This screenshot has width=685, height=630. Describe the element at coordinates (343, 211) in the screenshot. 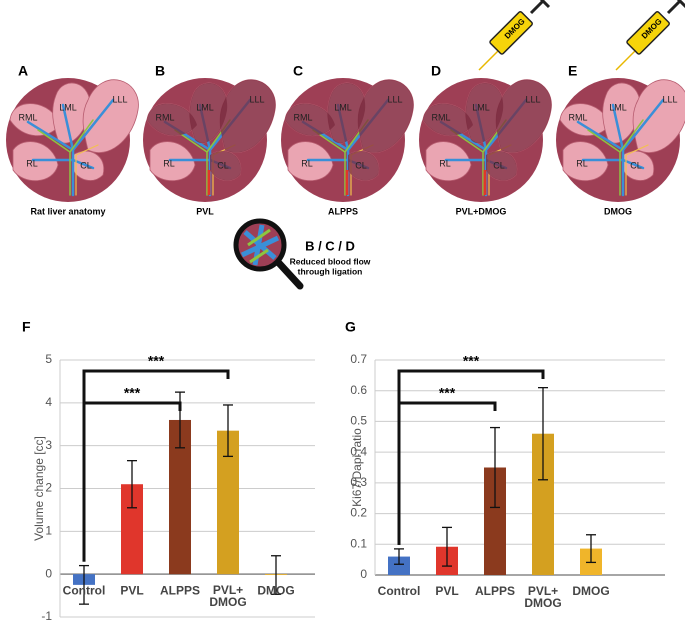

I see `panel-caption: ALPPS` at that location.